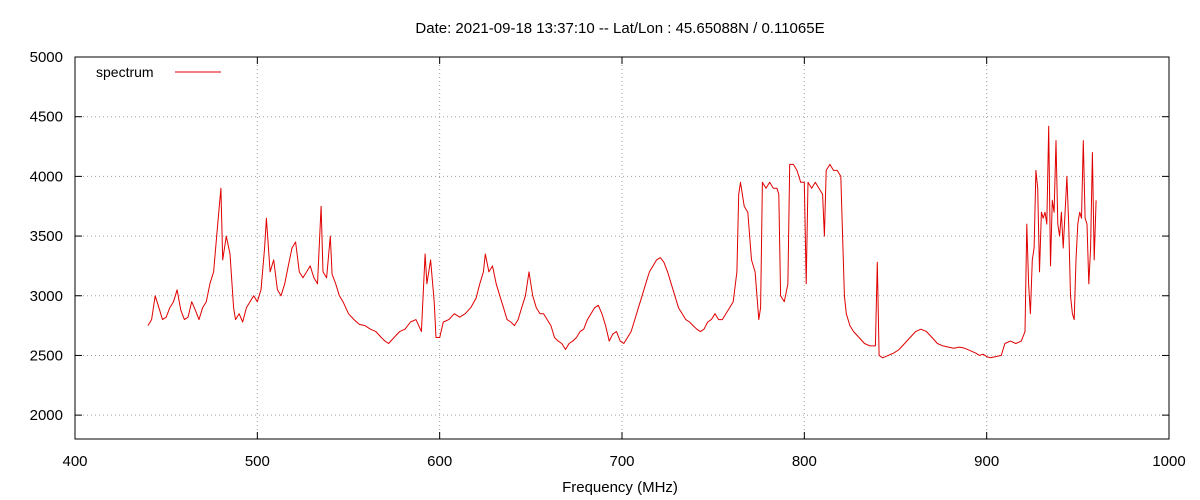 The image size is (1200, 500). What do you see at coordinates (74, 461) in the screenshot?
I see `x-tick-label: 400` at bounding box center [74, 461].